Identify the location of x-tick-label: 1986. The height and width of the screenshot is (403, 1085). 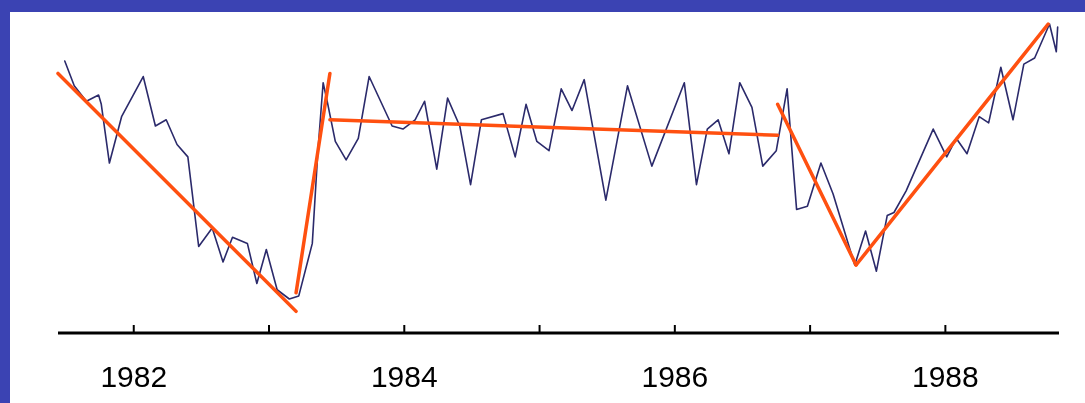
(675, 376).